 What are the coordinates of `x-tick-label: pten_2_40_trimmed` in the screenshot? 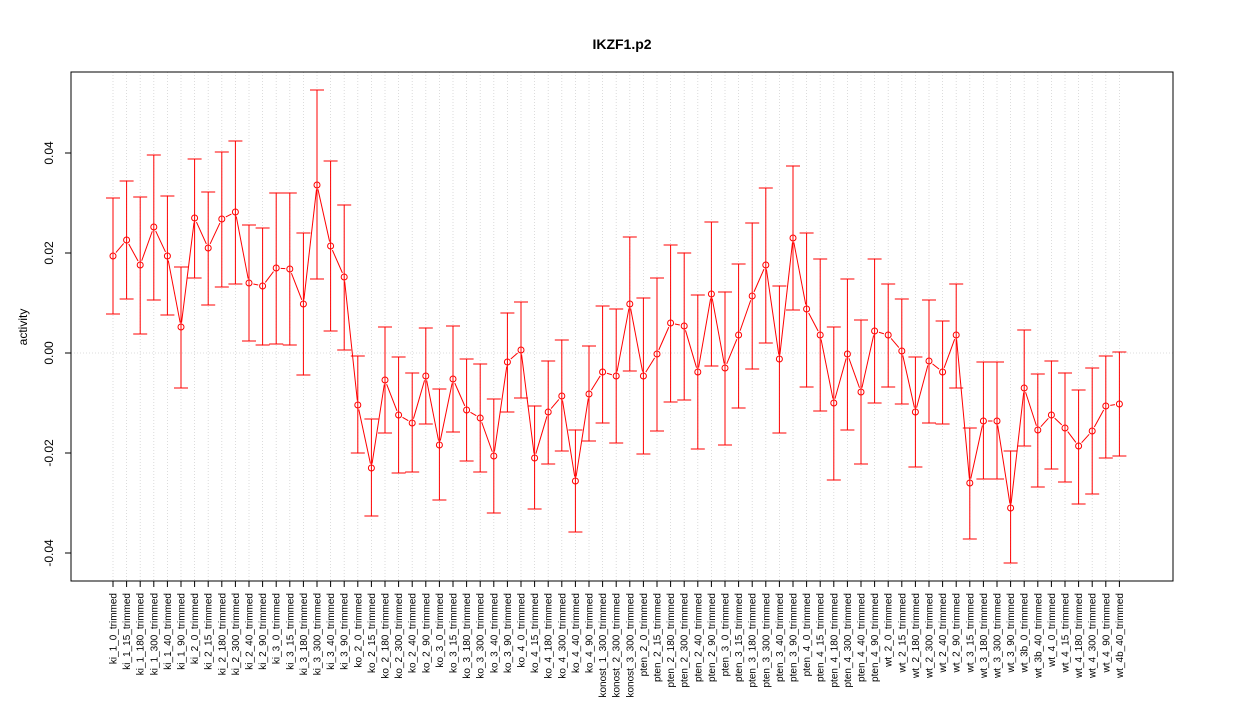 It's located at (698, 637).